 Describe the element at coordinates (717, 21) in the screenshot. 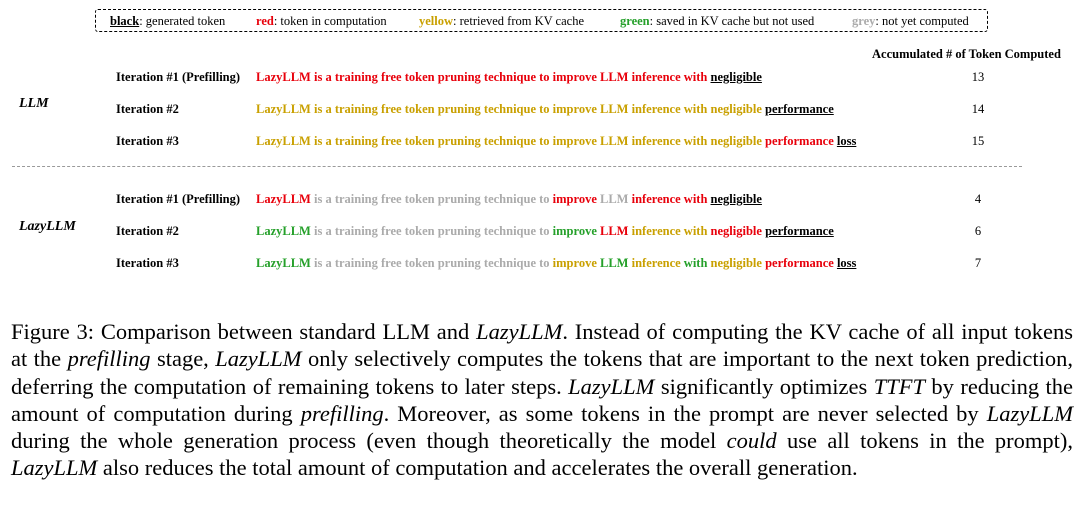

I see `legend-green: green: saved in KV cache but not used` at that location.